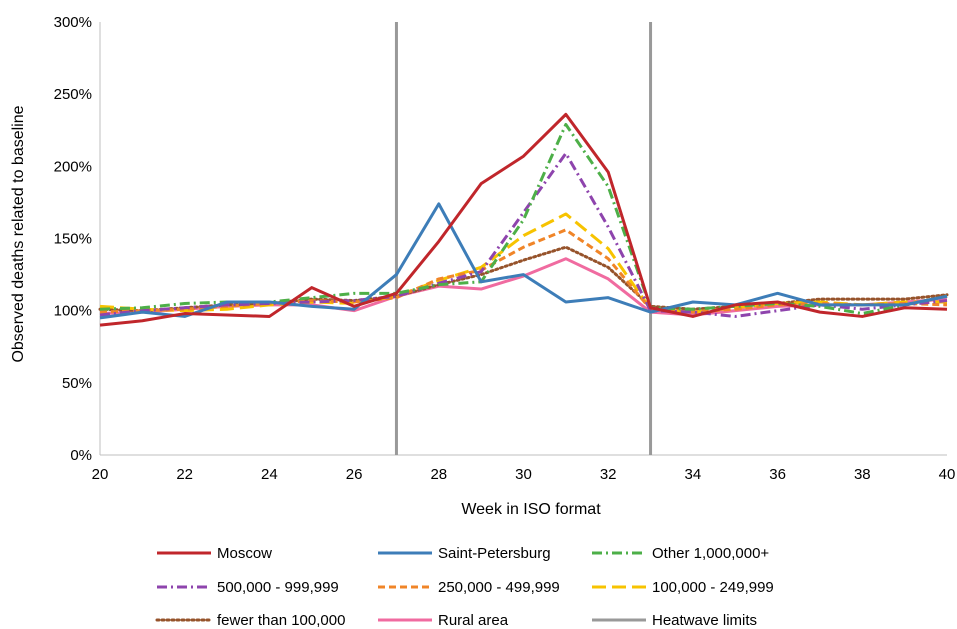 This screenshot has width=957, height=629. I want to click on x-tick-label: 32, so click(608, 474).